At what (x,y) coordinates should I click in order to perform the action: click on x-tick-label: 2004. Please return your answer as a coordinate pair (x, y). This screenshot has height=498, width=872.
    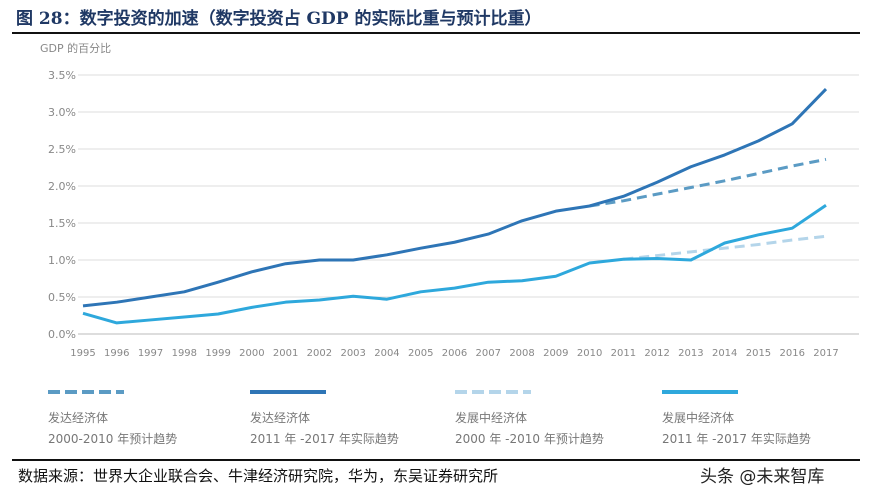
    Looking at the image, I should click on (386, 353).